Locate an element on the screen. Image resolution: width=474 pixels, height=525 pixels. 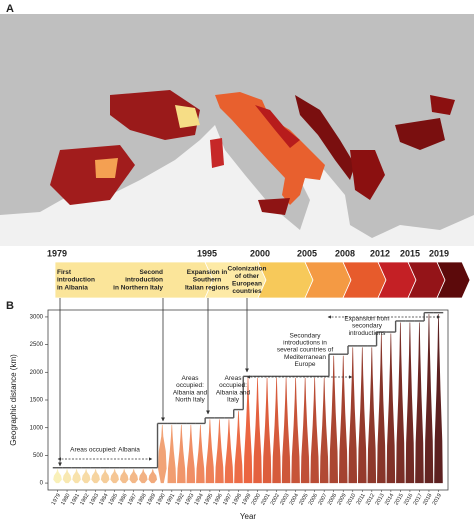
annotation: Areas occupied: Albania is located at coordinates (105, 450).